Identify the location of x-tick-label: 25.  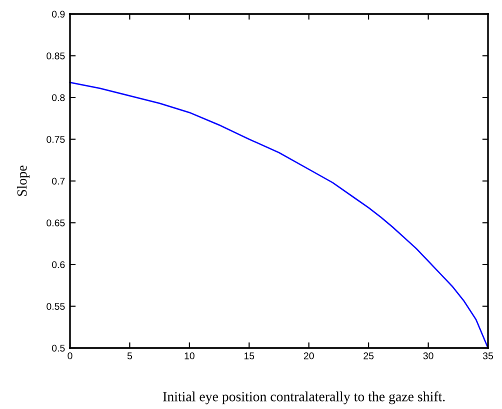
(369, 356).